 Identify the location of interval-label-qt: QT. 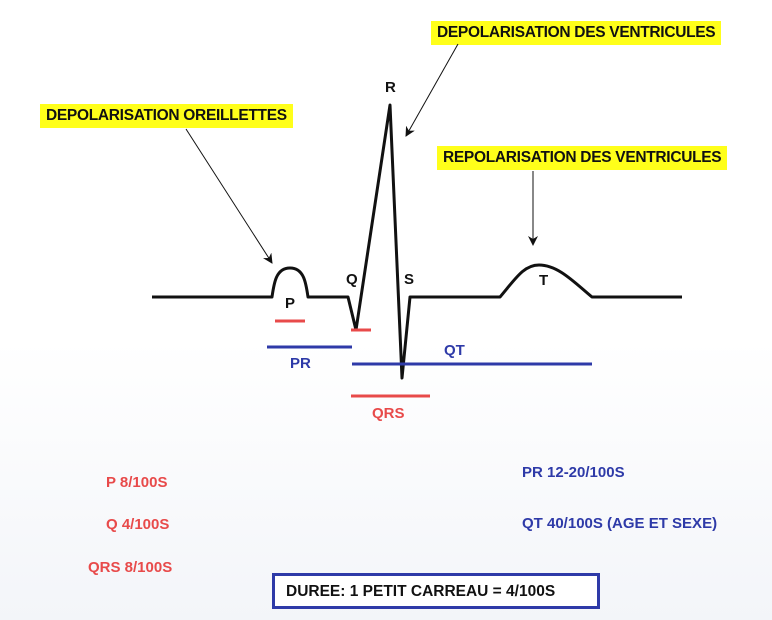
(454, 350).